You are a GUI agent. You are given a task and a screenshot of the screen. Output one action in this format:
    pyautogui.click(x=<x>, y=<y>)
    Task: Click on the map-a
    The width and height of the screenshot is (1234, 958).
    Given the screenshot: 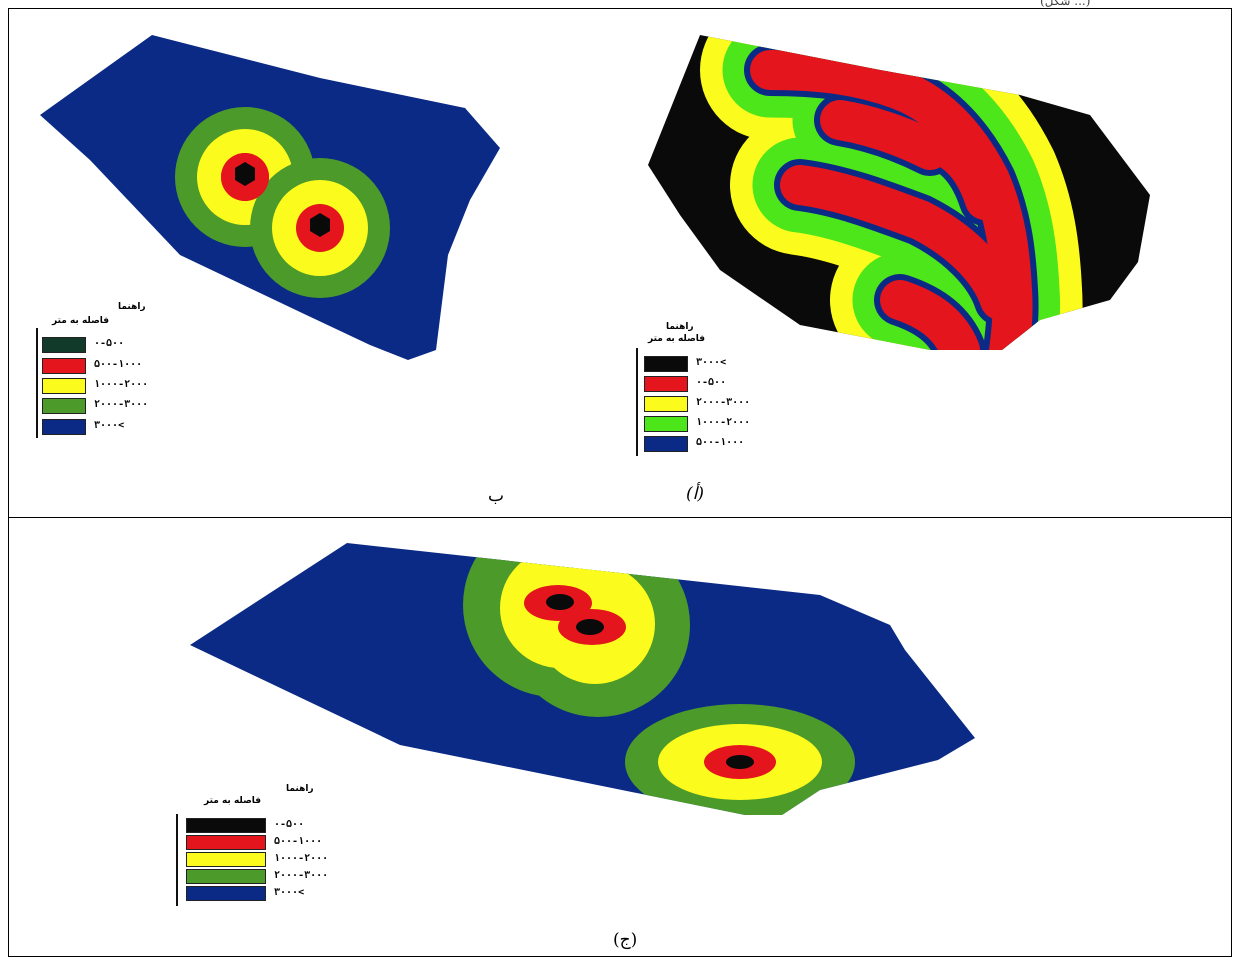 What is the action you would take?
    pyautogui.click(x=899, y=192)
    